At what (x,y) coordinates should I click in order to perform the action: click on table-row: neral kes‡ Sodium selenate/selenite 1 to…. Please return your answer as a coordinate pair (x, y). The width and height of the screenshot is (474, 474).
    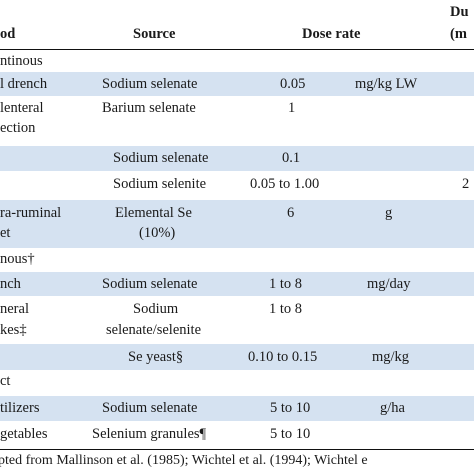
    Looking at the image, I should click on (237, 320).